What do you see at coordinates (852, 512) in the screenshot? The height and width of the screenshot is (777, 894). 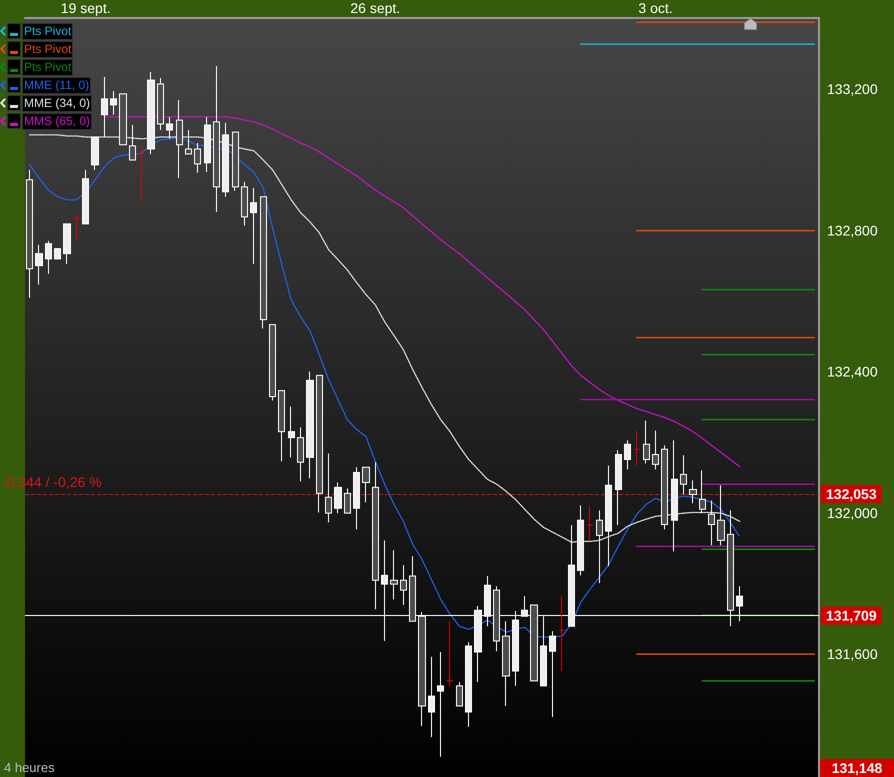 I see `y-tick-label: 132,000` at bounding box center [852, 512].